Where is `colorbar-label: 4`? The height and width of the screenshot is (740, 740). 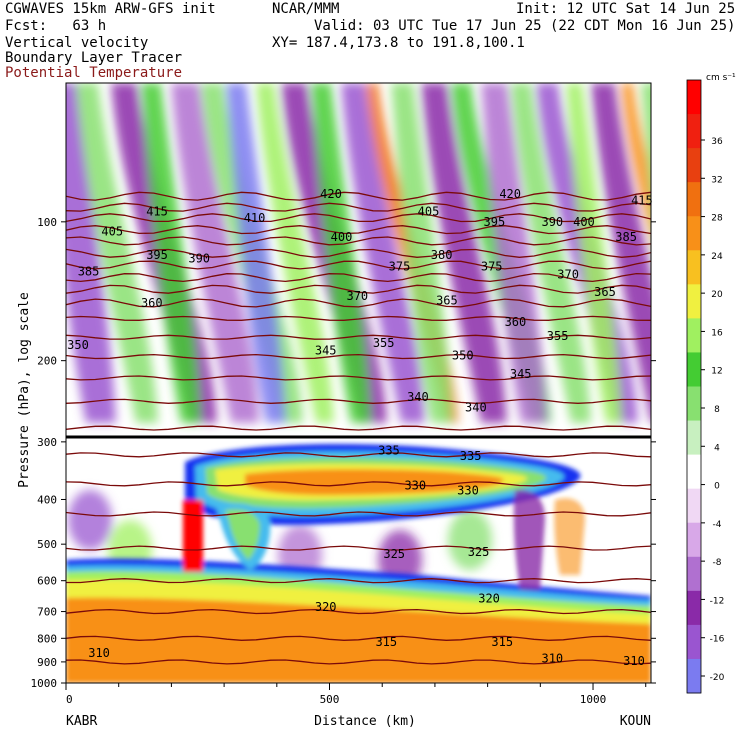
colorbar-label: 4 is located at coordinates (717, 448).